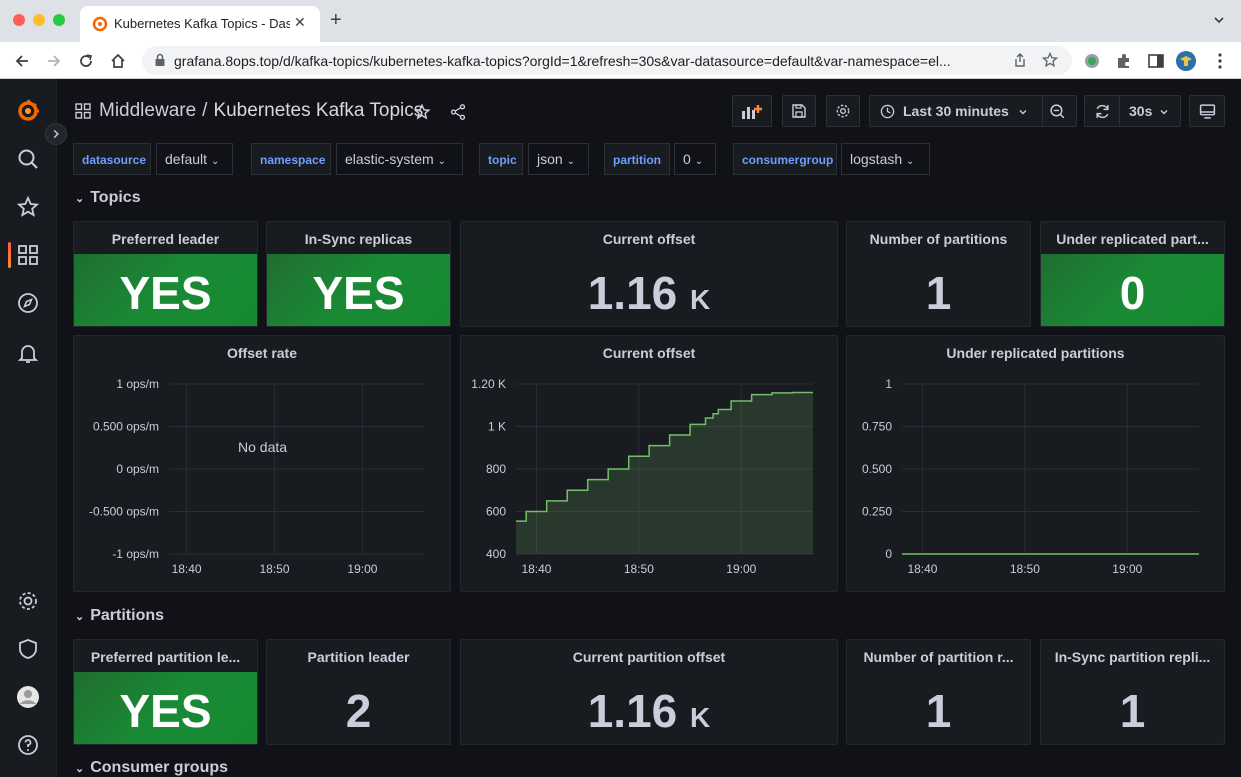  Describe the element at coordinates (358, 711) in the screenshot. I see `stat-value: 2` at that location.